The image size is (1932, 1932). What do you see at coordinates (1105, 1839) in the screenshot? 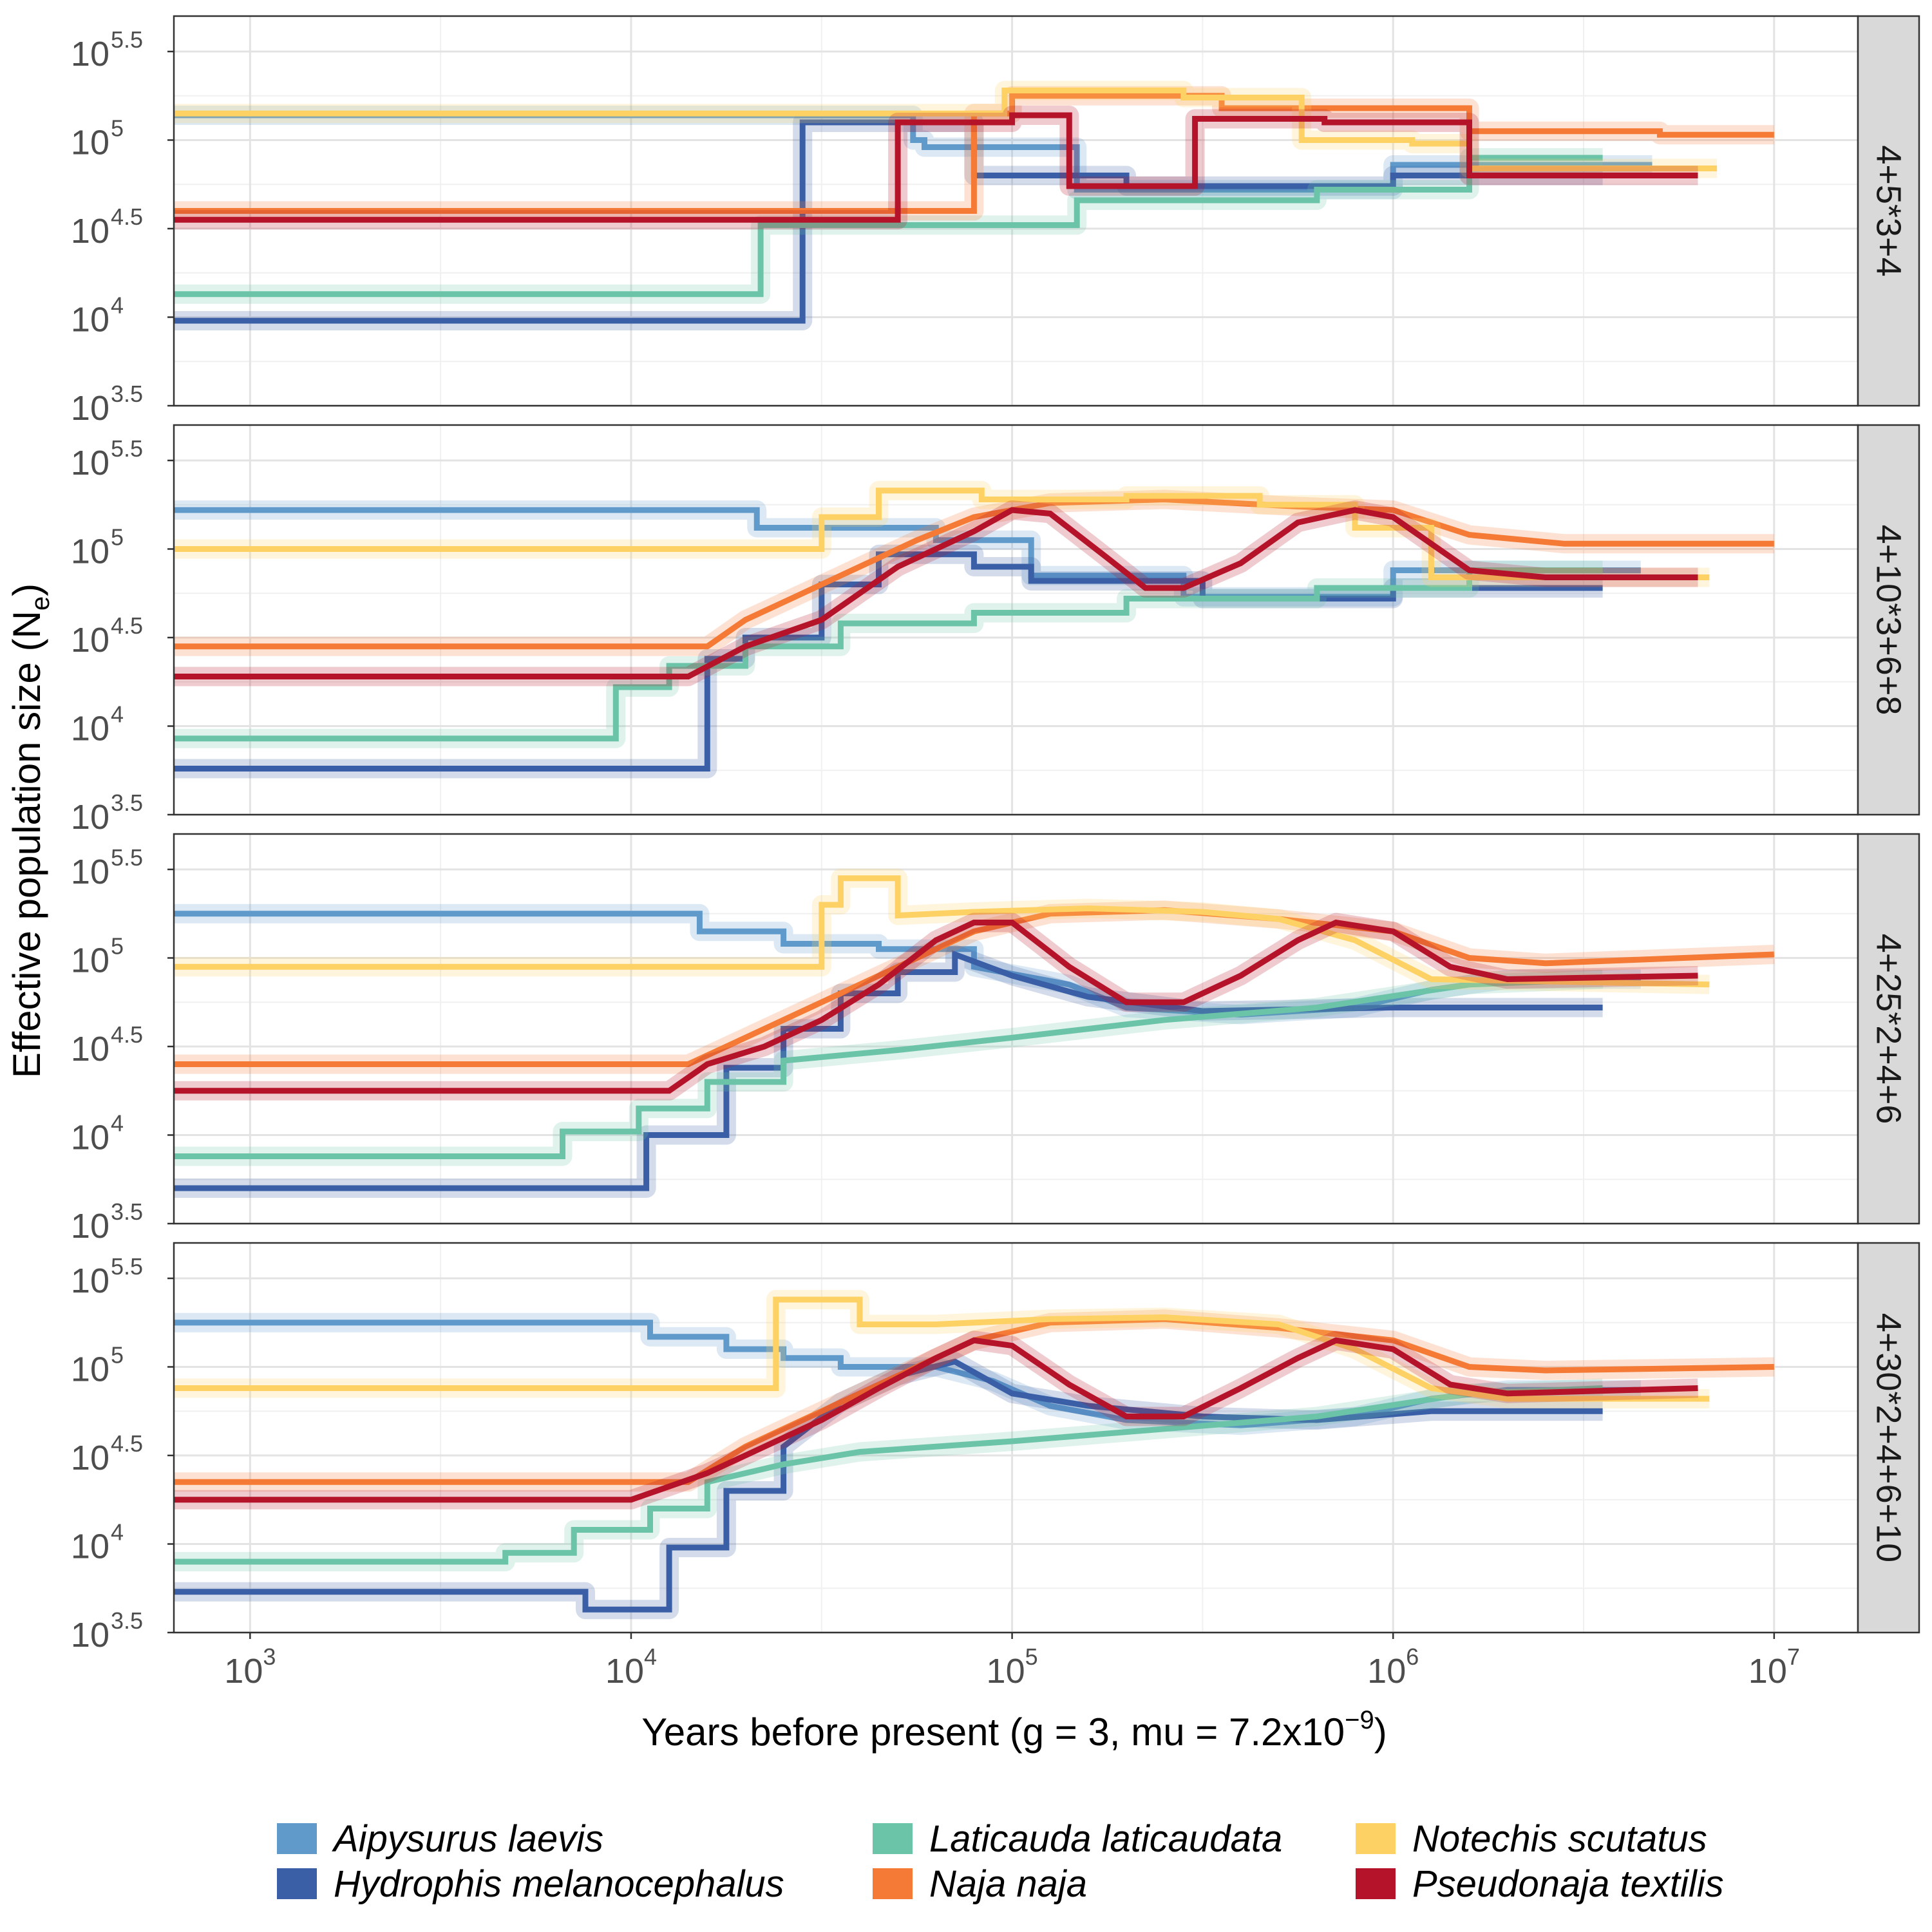
I see `legend-label: Laticauda laticaudata` at bounding box center [1105, 1839].